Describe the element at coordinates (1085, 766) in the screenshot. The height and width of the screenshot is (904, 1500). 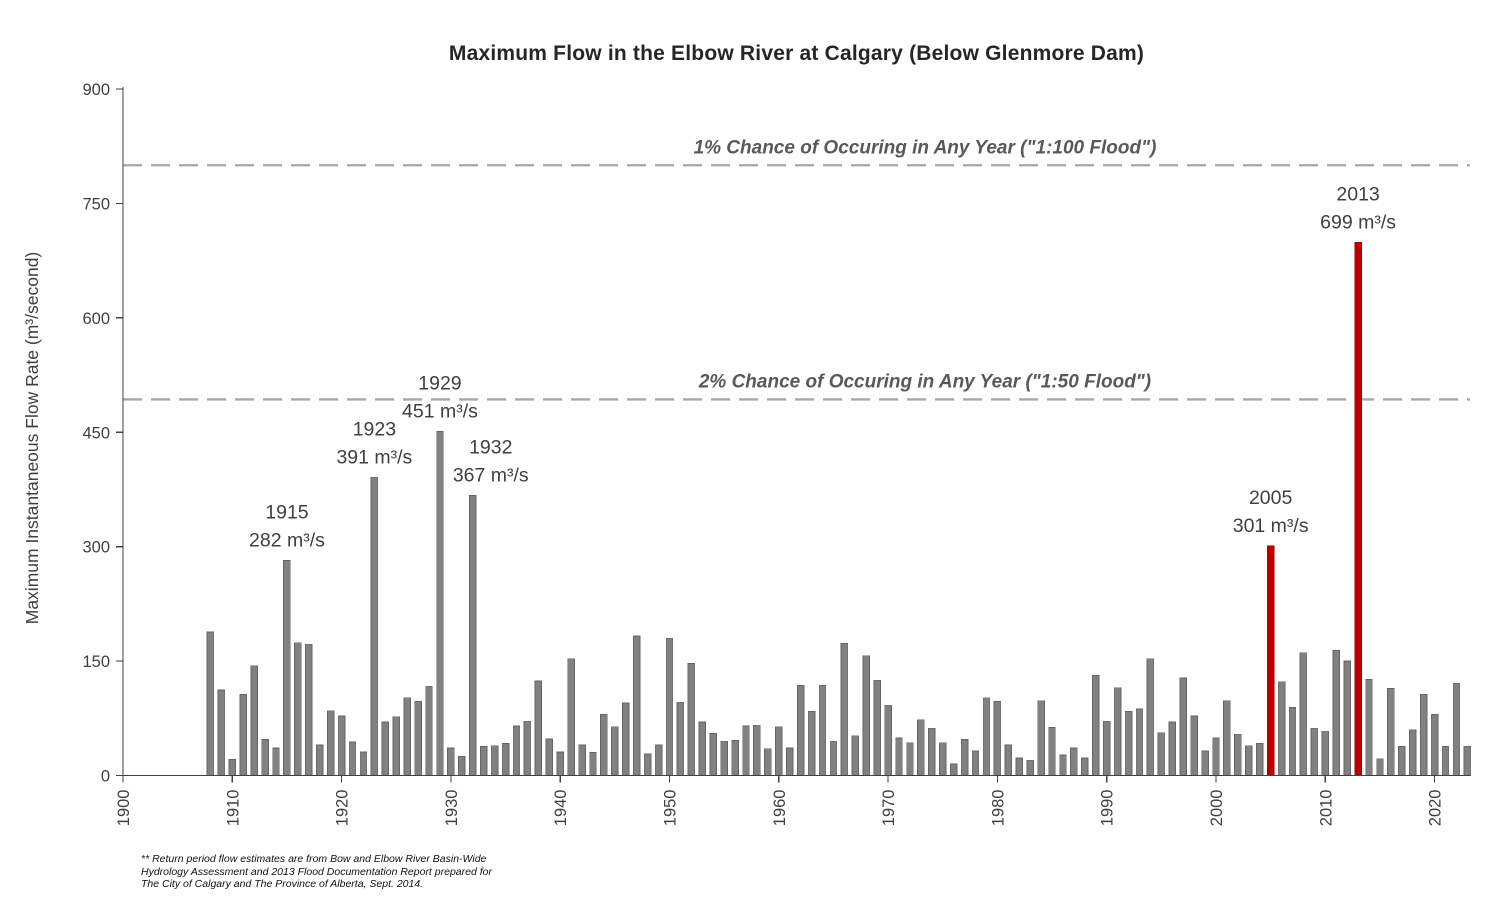
I see `bar-1988` at that location.